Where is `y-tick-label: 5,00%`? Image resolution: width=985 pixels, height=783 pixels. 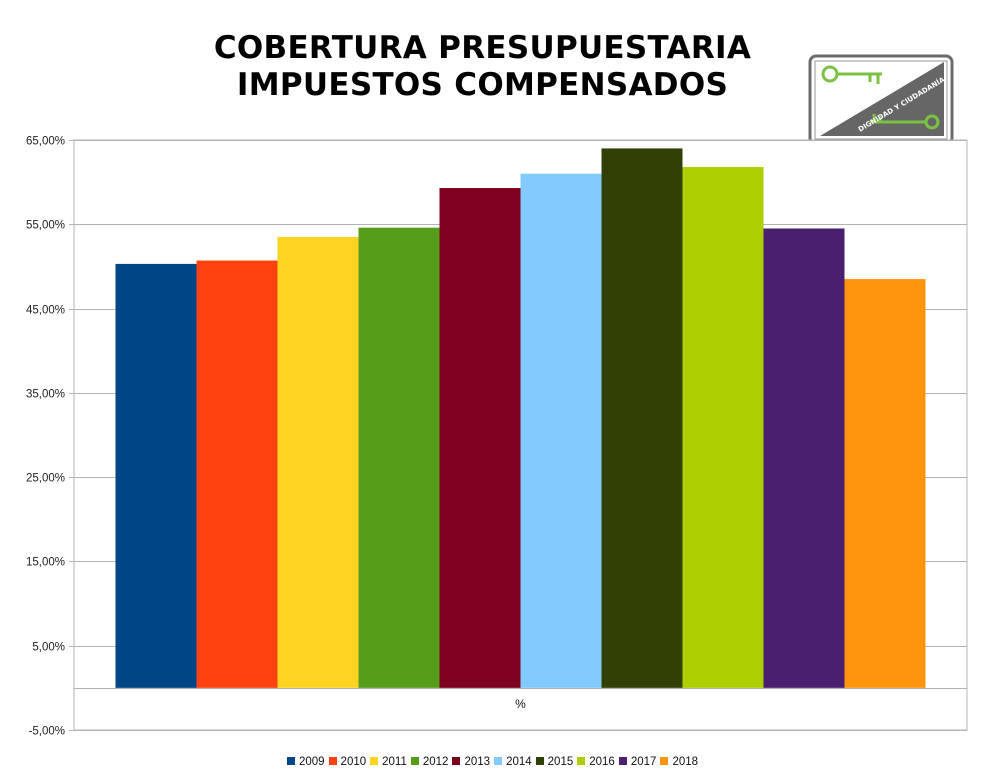
y-tick-label: 5,00% is located at coordinates (48, 648).